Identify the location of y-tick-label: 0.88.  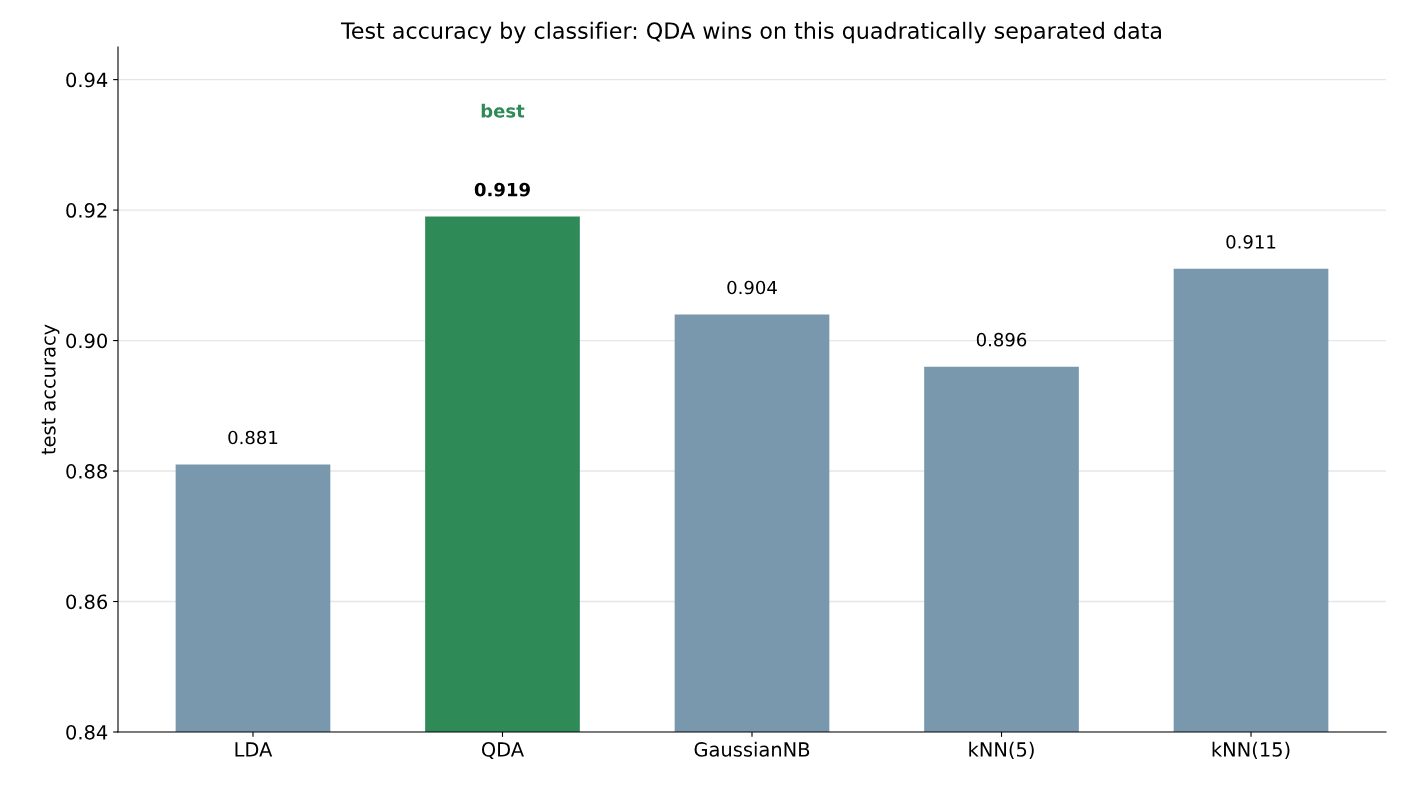
(86, 471).